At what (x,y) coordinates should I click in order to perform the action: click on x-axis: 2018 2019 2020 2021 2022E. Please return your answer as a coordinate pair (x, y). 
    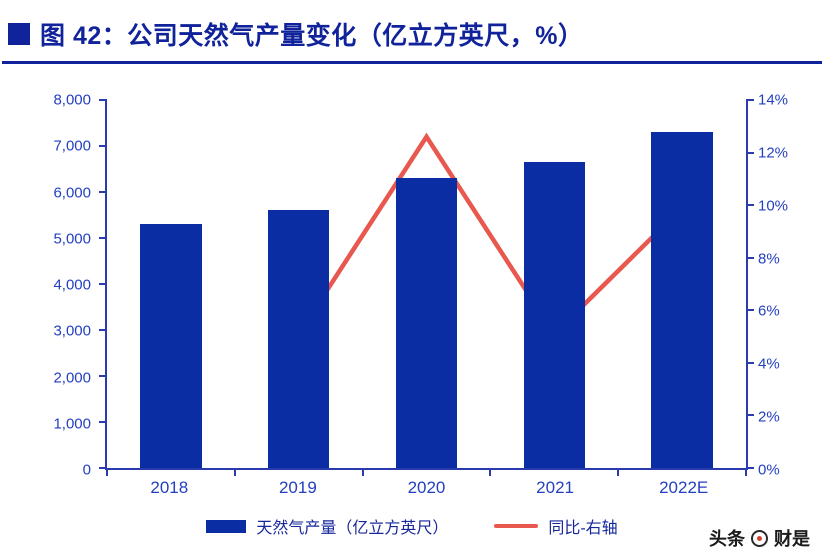
    Looking at the image, I should click on (410, 488).